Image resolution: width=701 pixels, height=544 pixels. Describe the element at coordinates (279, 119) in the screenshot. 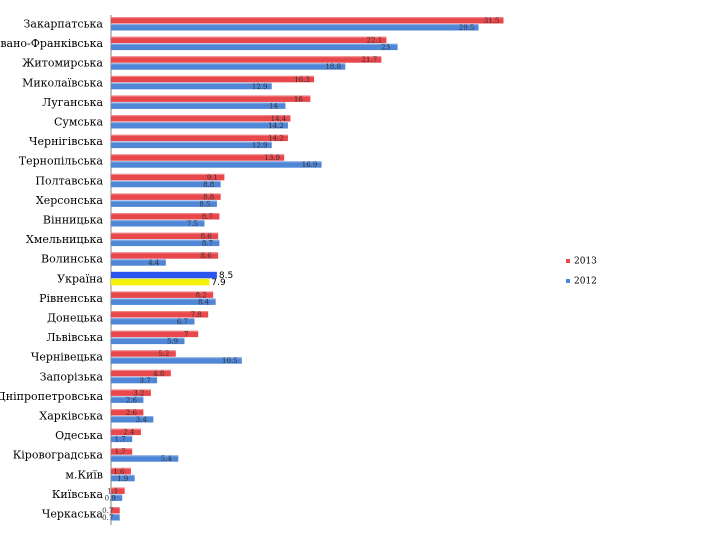

I see `data-label-2013: 14.4` at that location.